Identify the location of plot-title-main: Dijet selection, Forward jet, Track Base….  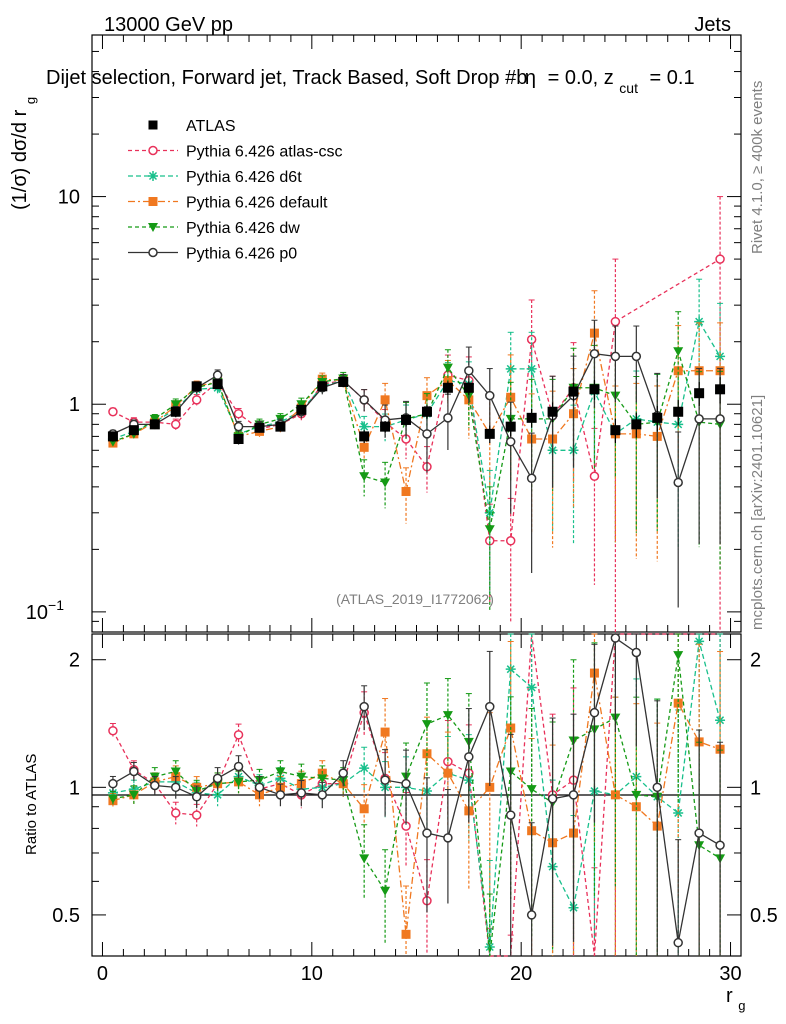
(286, 78).